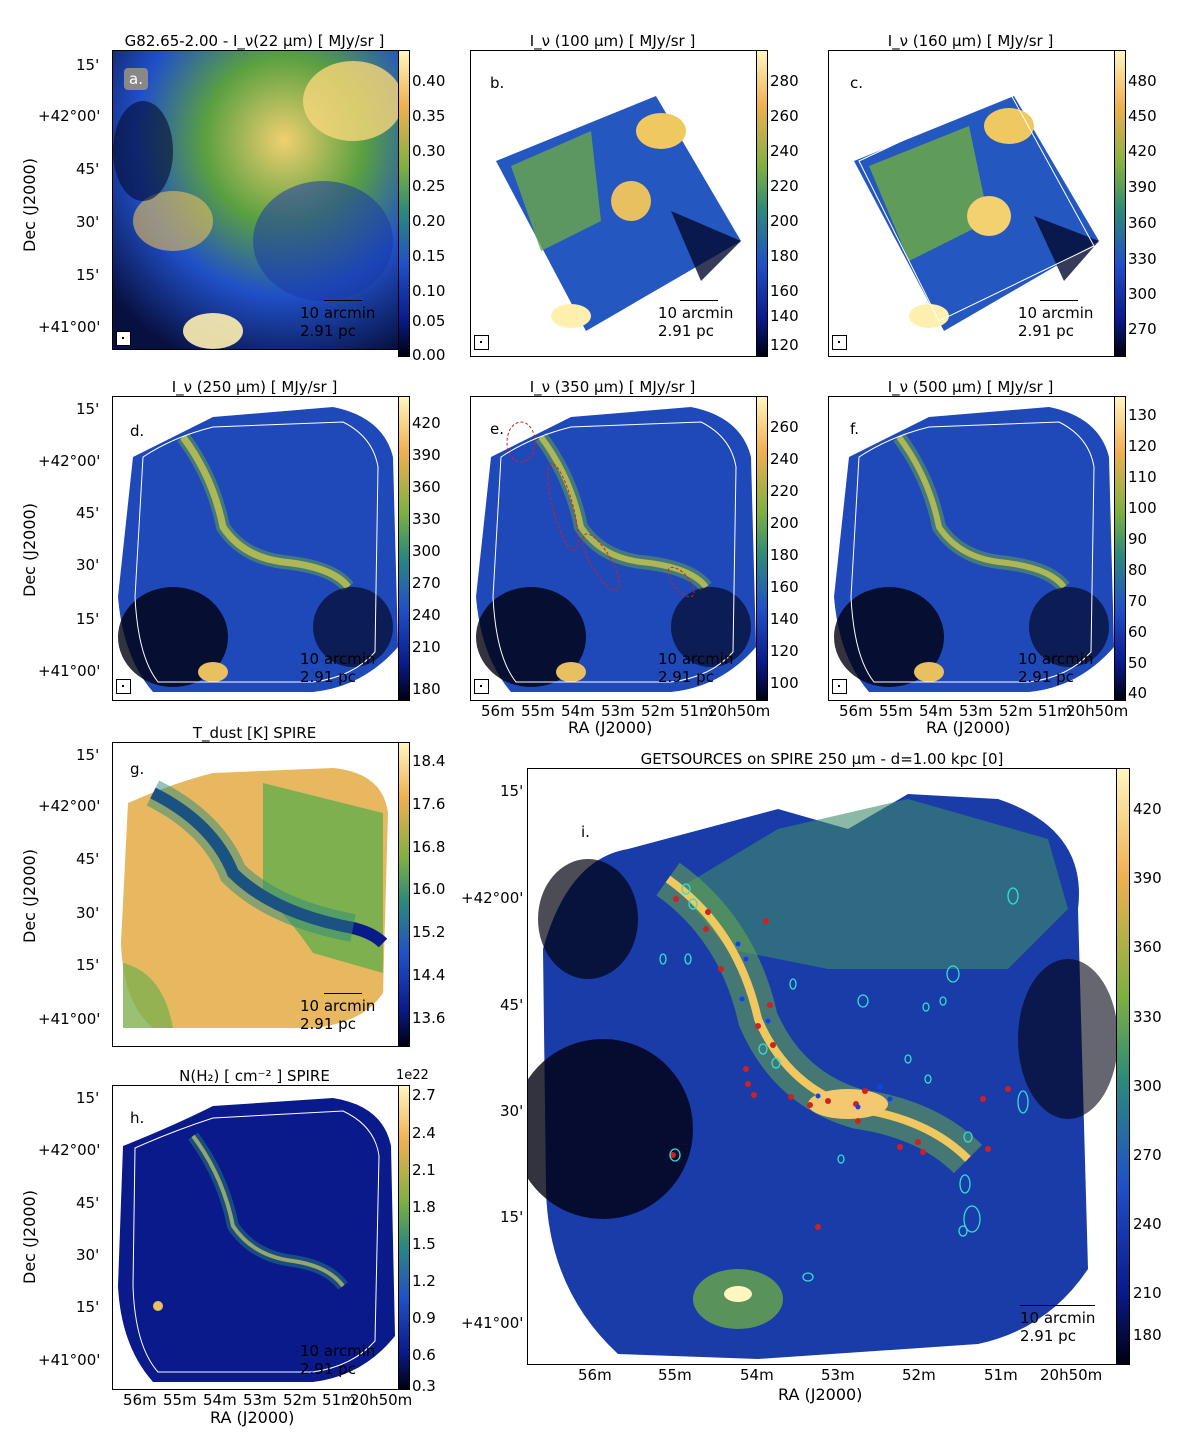 The image size is (1200, 1439). I want to click on panel-b-scale-text: 10 arcmin 2.91 pc, so click(696, 322).